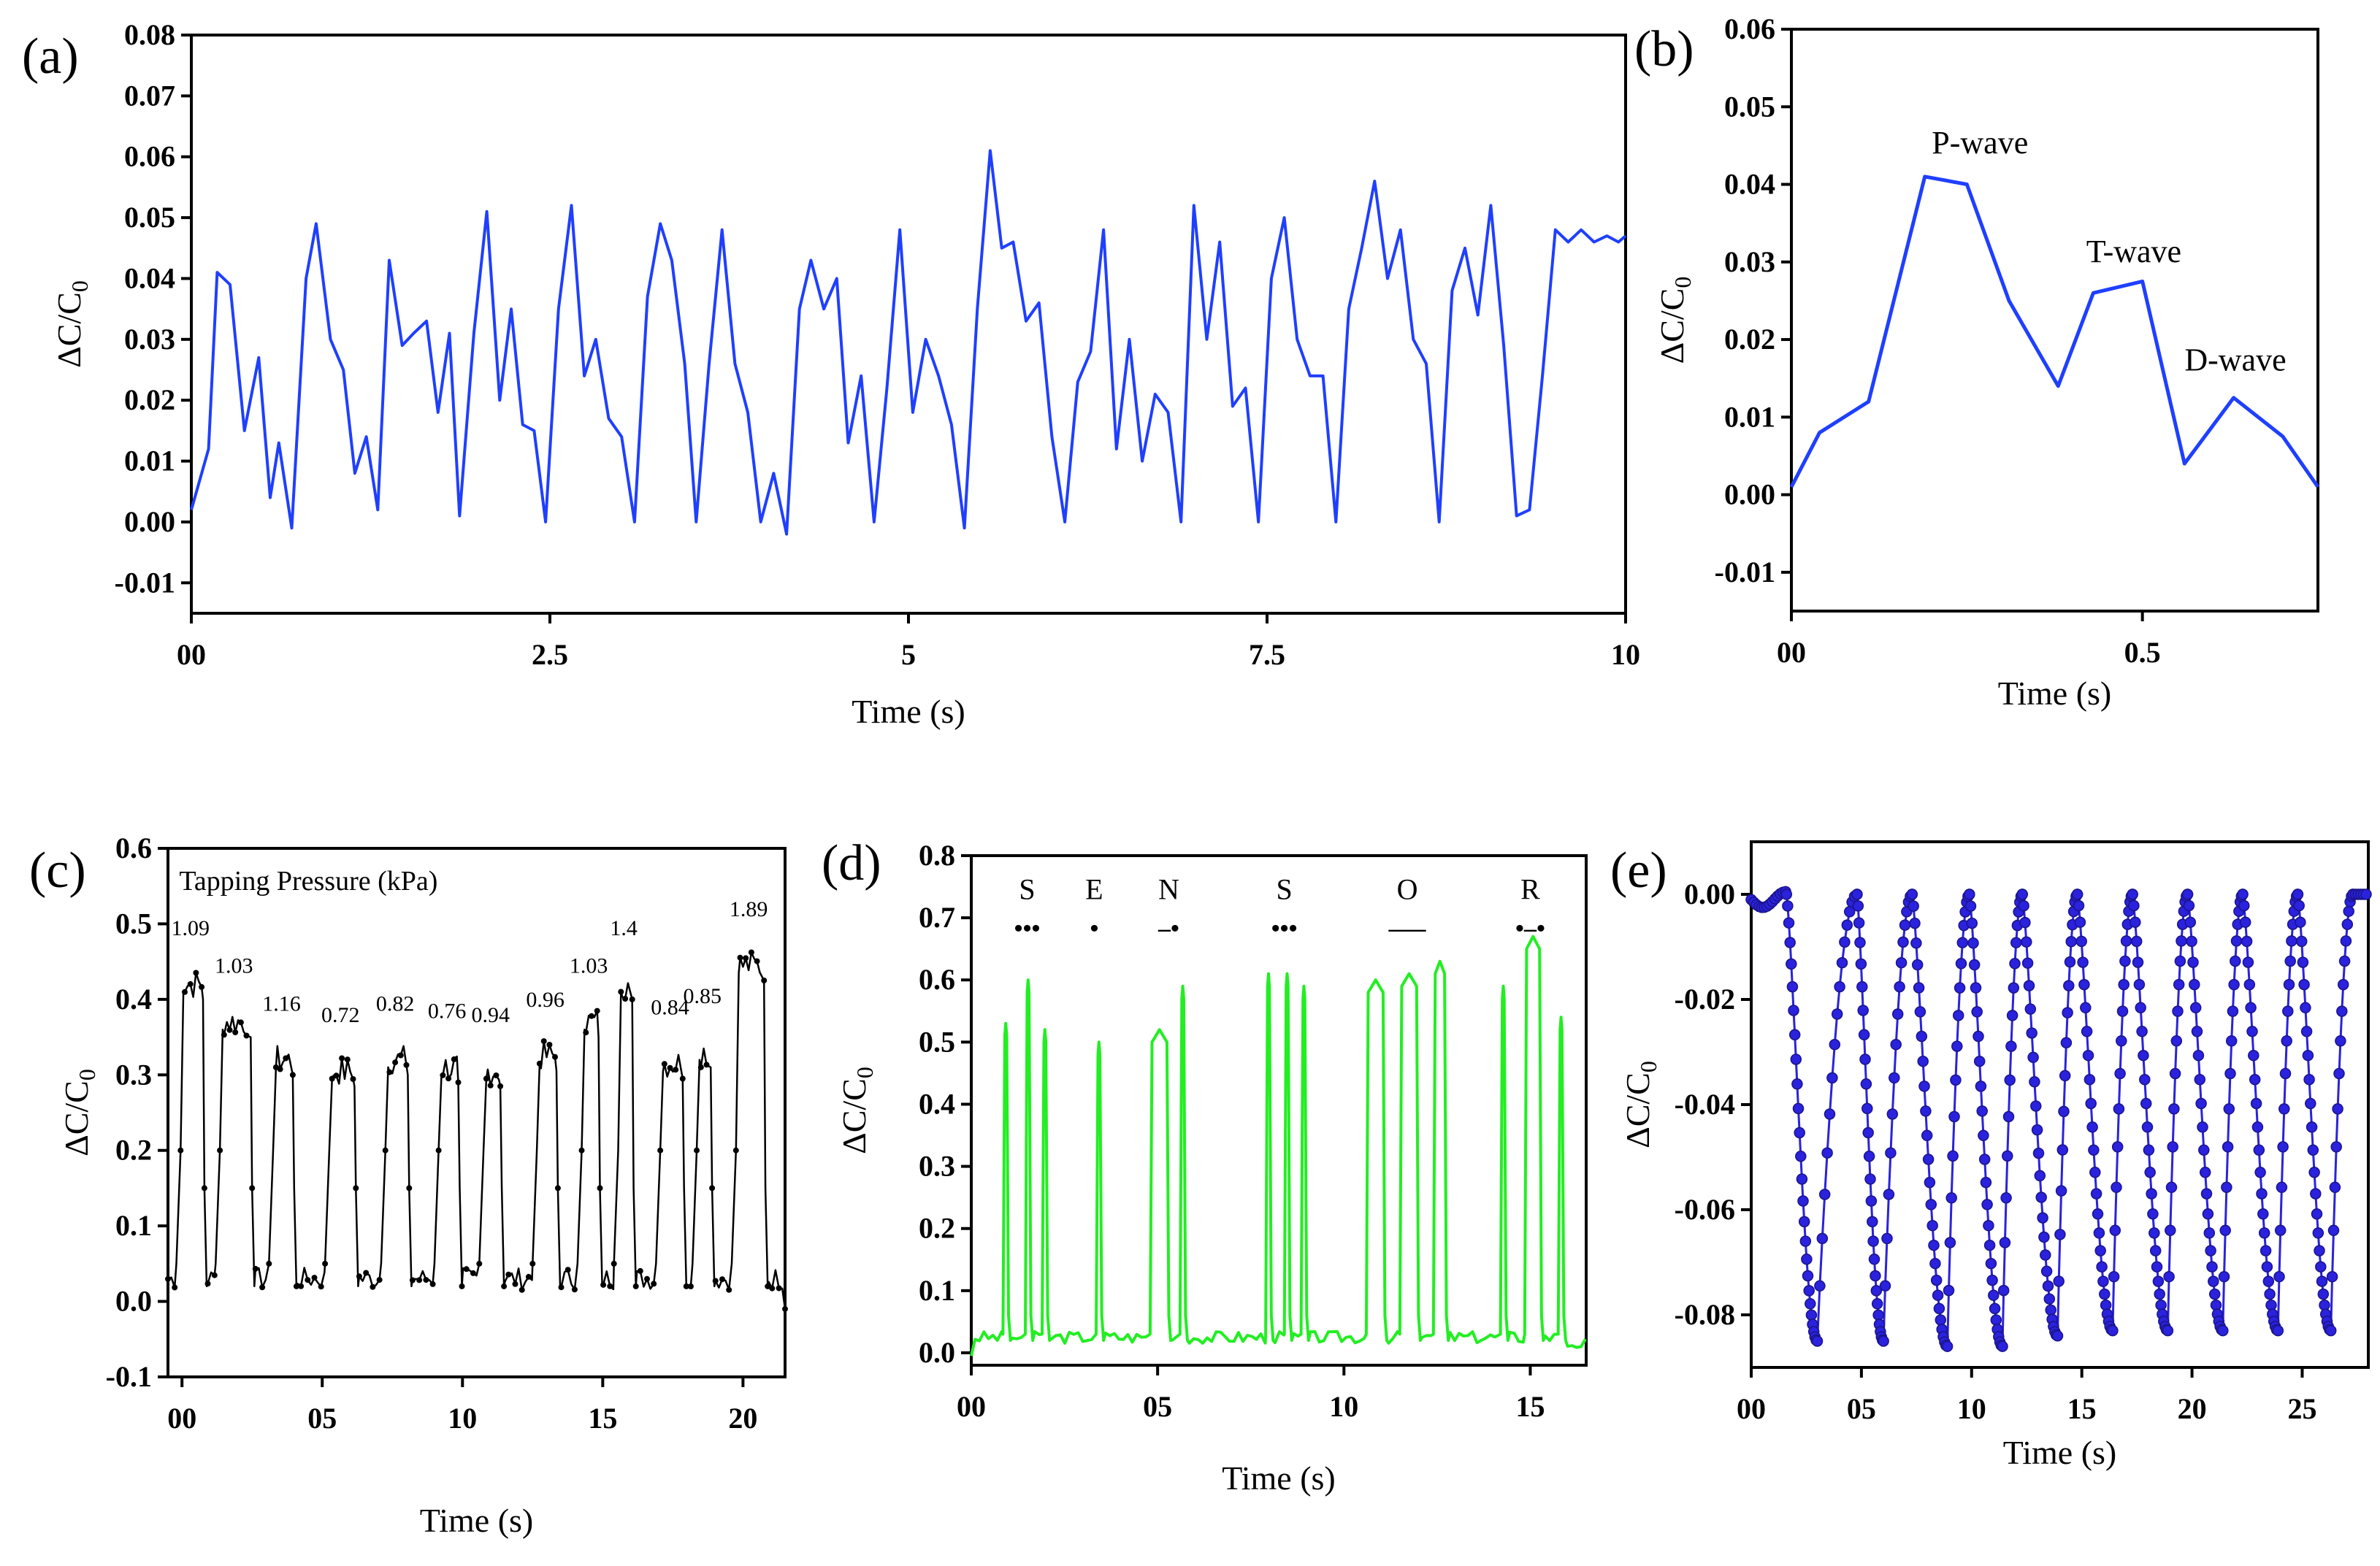 This screenshot has width=2380, height=1566. I want to click on y-tick-label: 0.8, so click(937, 855).